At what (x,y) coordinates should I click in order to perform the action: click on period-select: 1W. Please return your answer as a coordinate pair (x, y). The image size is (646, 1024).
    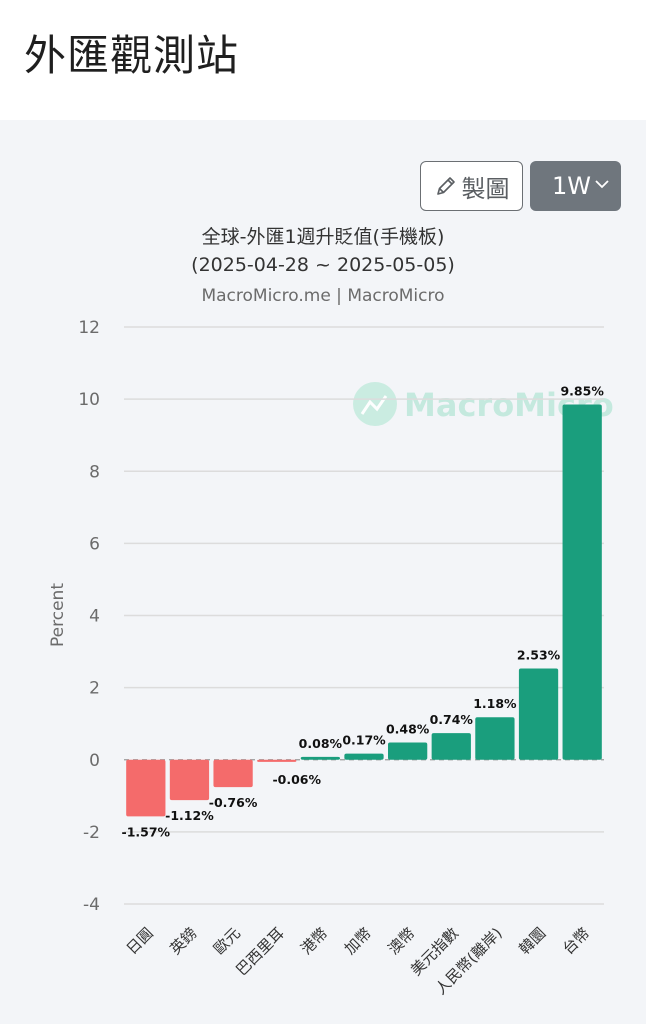
    Looking at the image, I should click on (575, 186).